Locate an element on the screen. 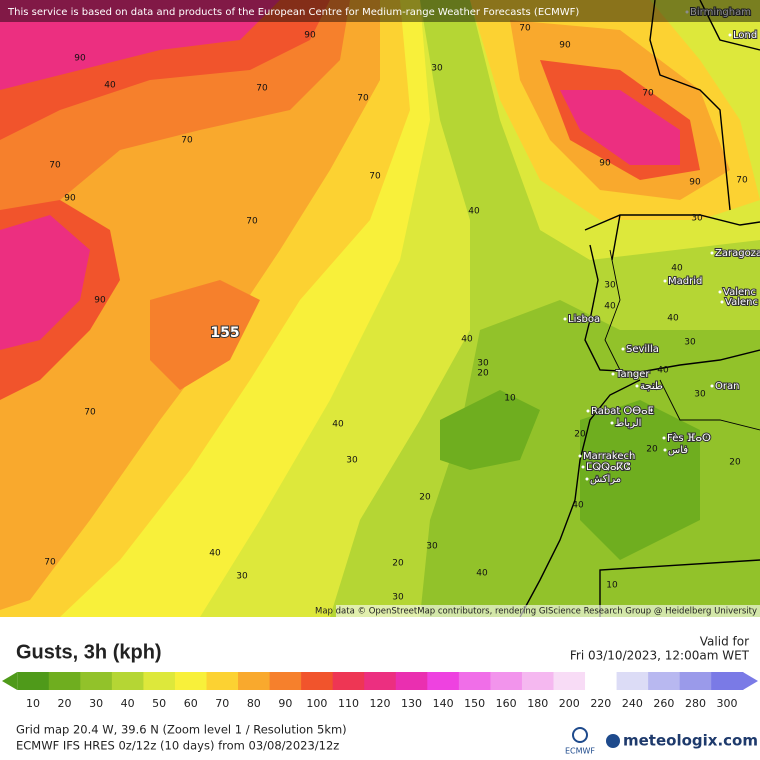  contour-label: 155 is located at coordinates (224, 333).